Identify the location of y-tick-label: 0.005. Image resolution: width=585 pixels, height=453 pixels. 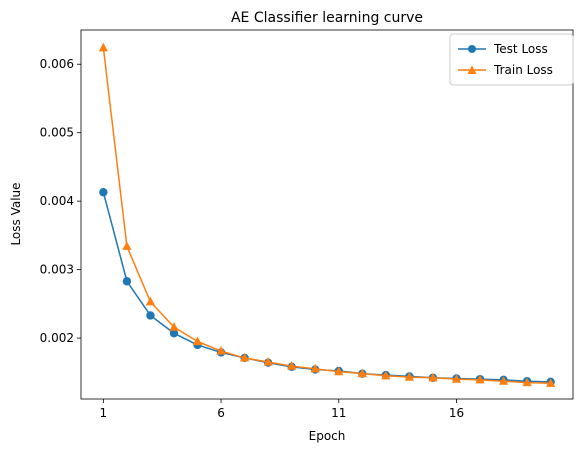
(57, 133).